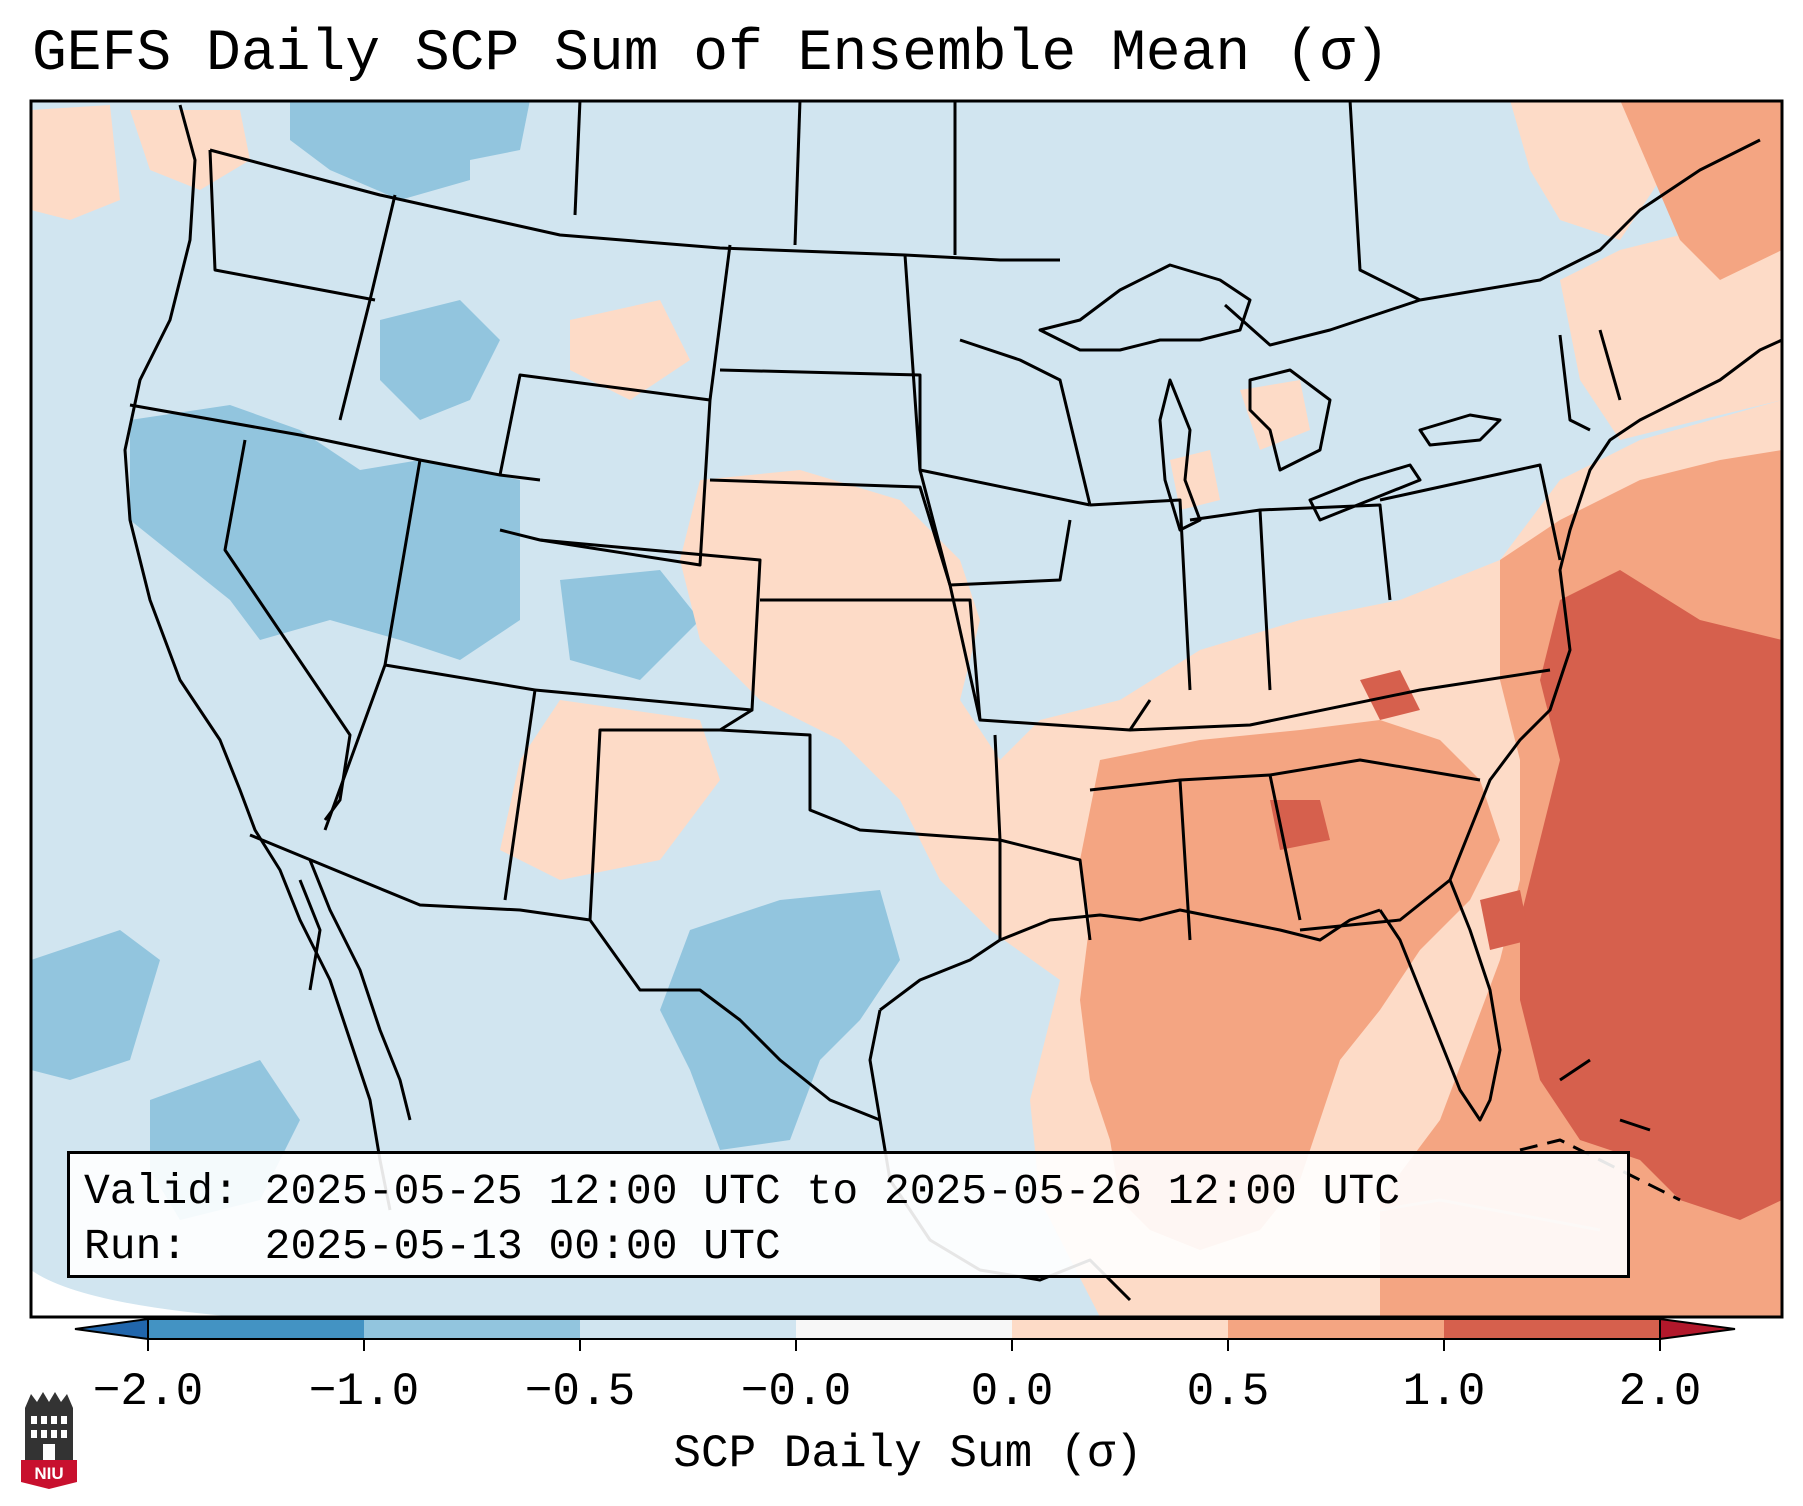  What do you see at coordinates (1180, 455) in the screenshot?
I see `lake-michigan` at bounding box center [1180, 455].